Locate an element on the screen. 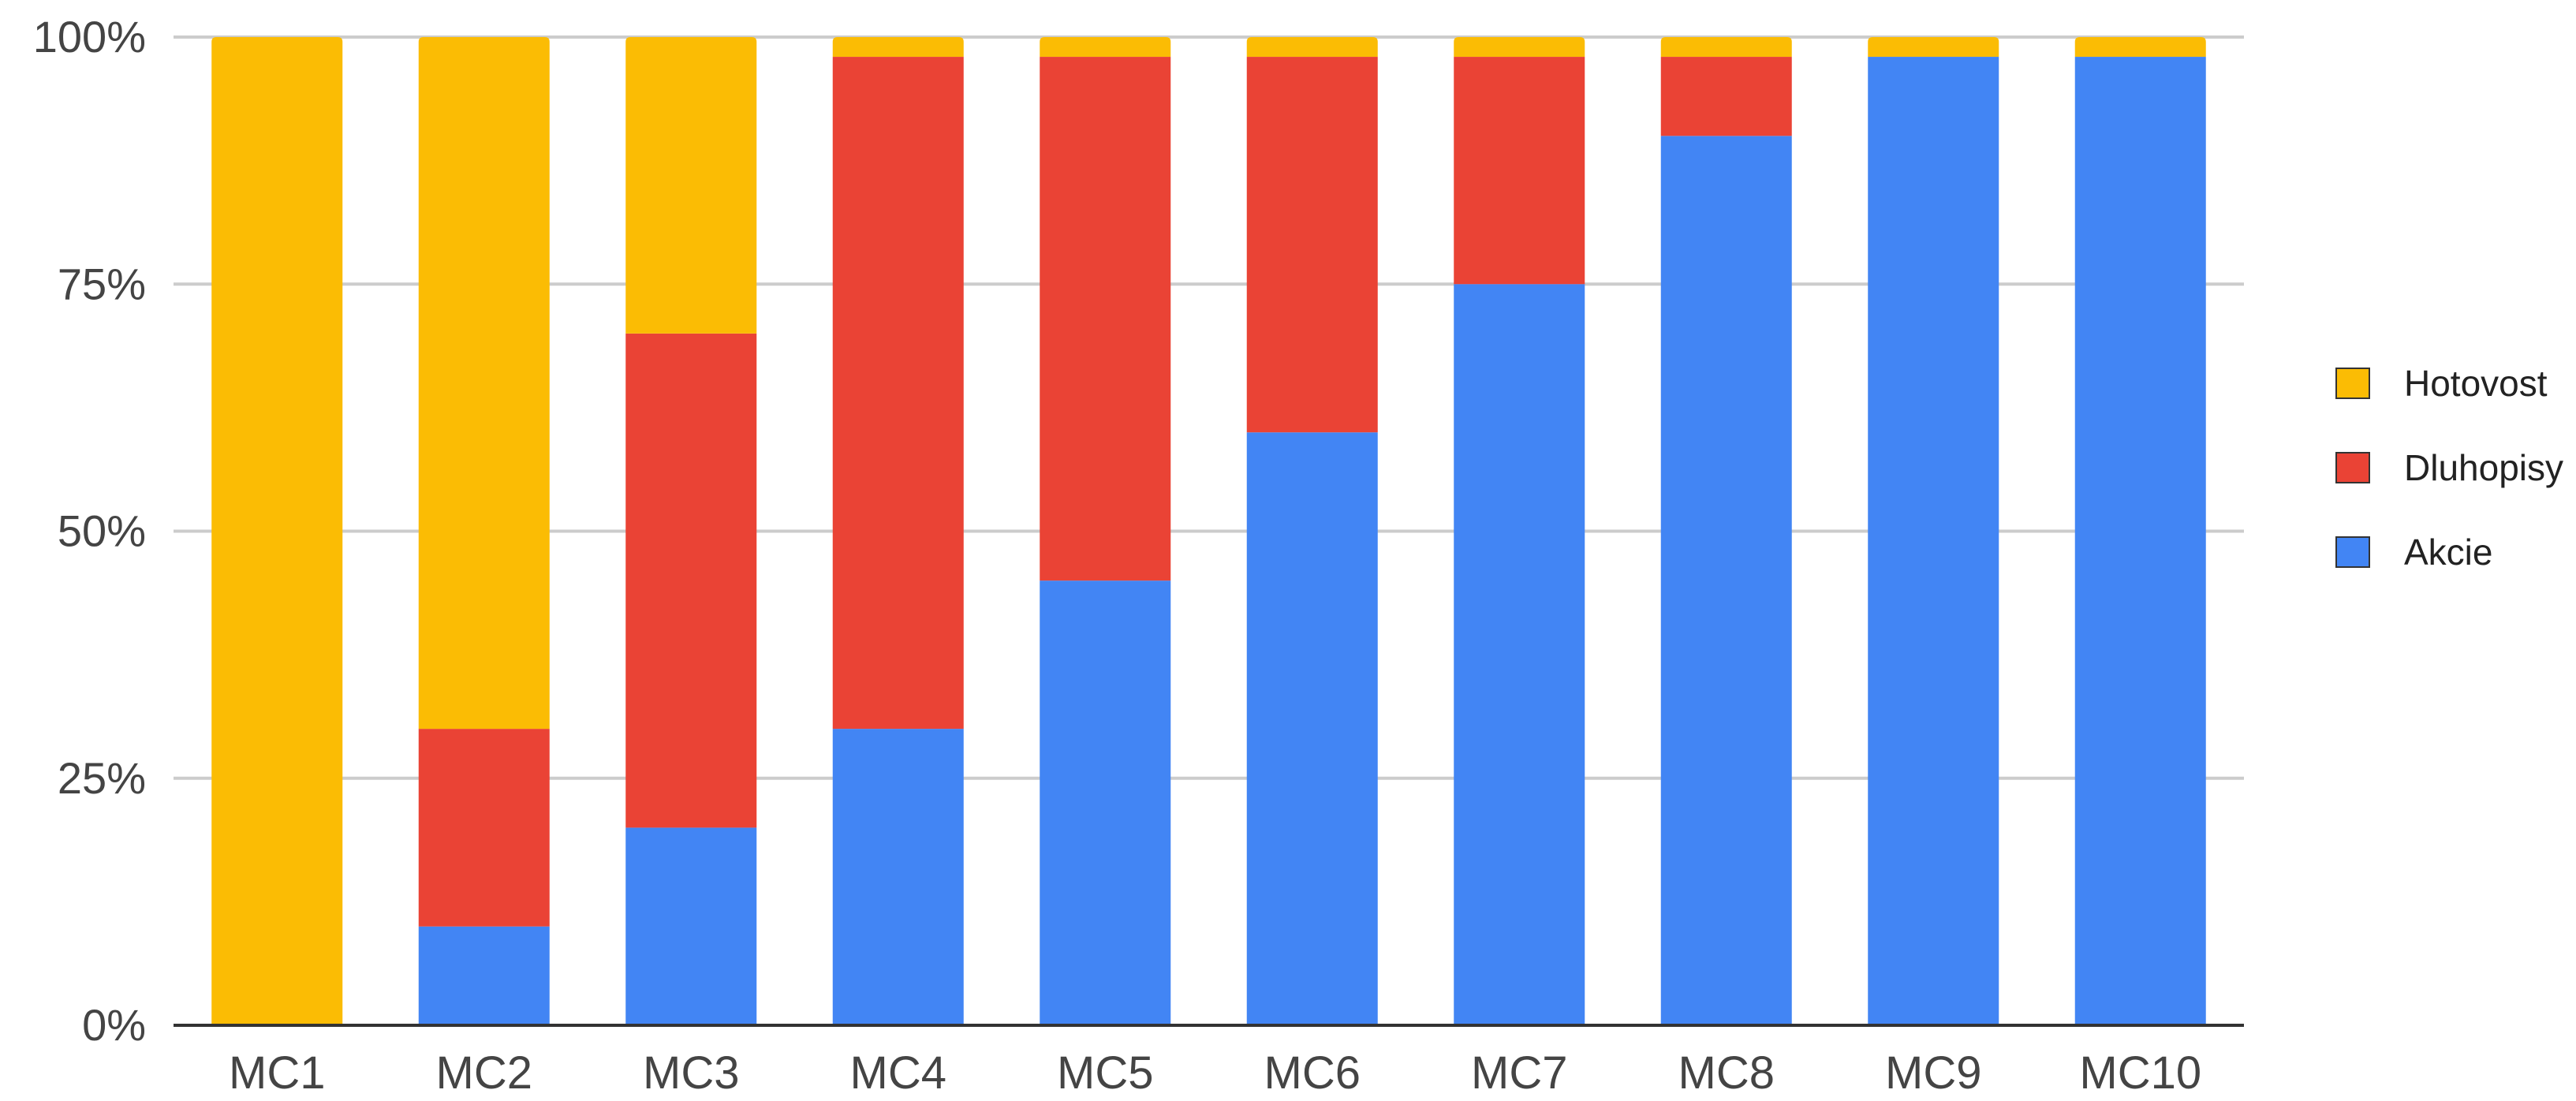 This screenshot has height=1101, width=2576. bar-mc4-dluhopisy is located at coordinates (898, 393).